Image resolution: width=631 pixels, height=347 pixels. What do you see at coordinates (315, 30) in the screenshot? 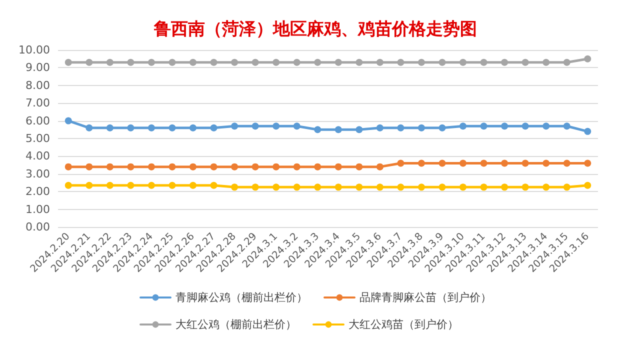
I see `chart-title: 鲁西南（菏泽）地区麻鸡、鸡苗价格走势图` at bounding box center [315, 30].